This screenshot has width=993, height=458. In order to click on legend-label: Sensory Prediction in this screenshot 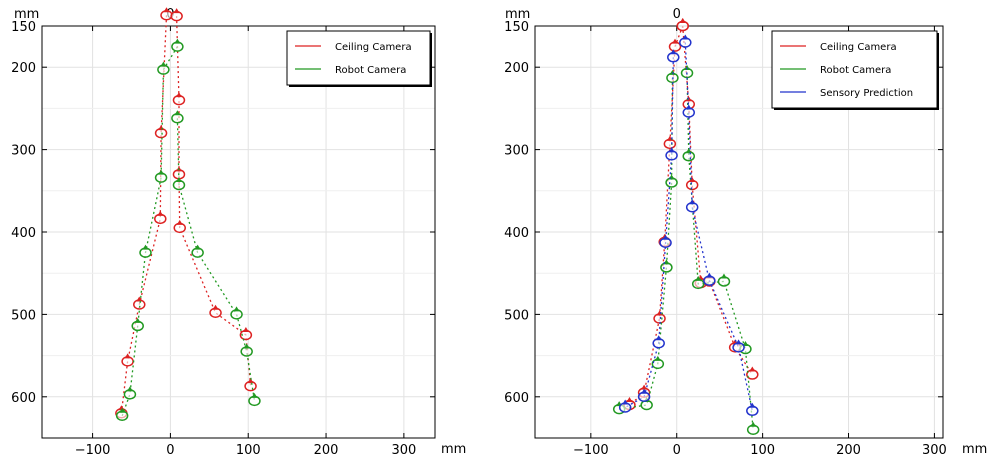, I will do `click(866, 93)`.